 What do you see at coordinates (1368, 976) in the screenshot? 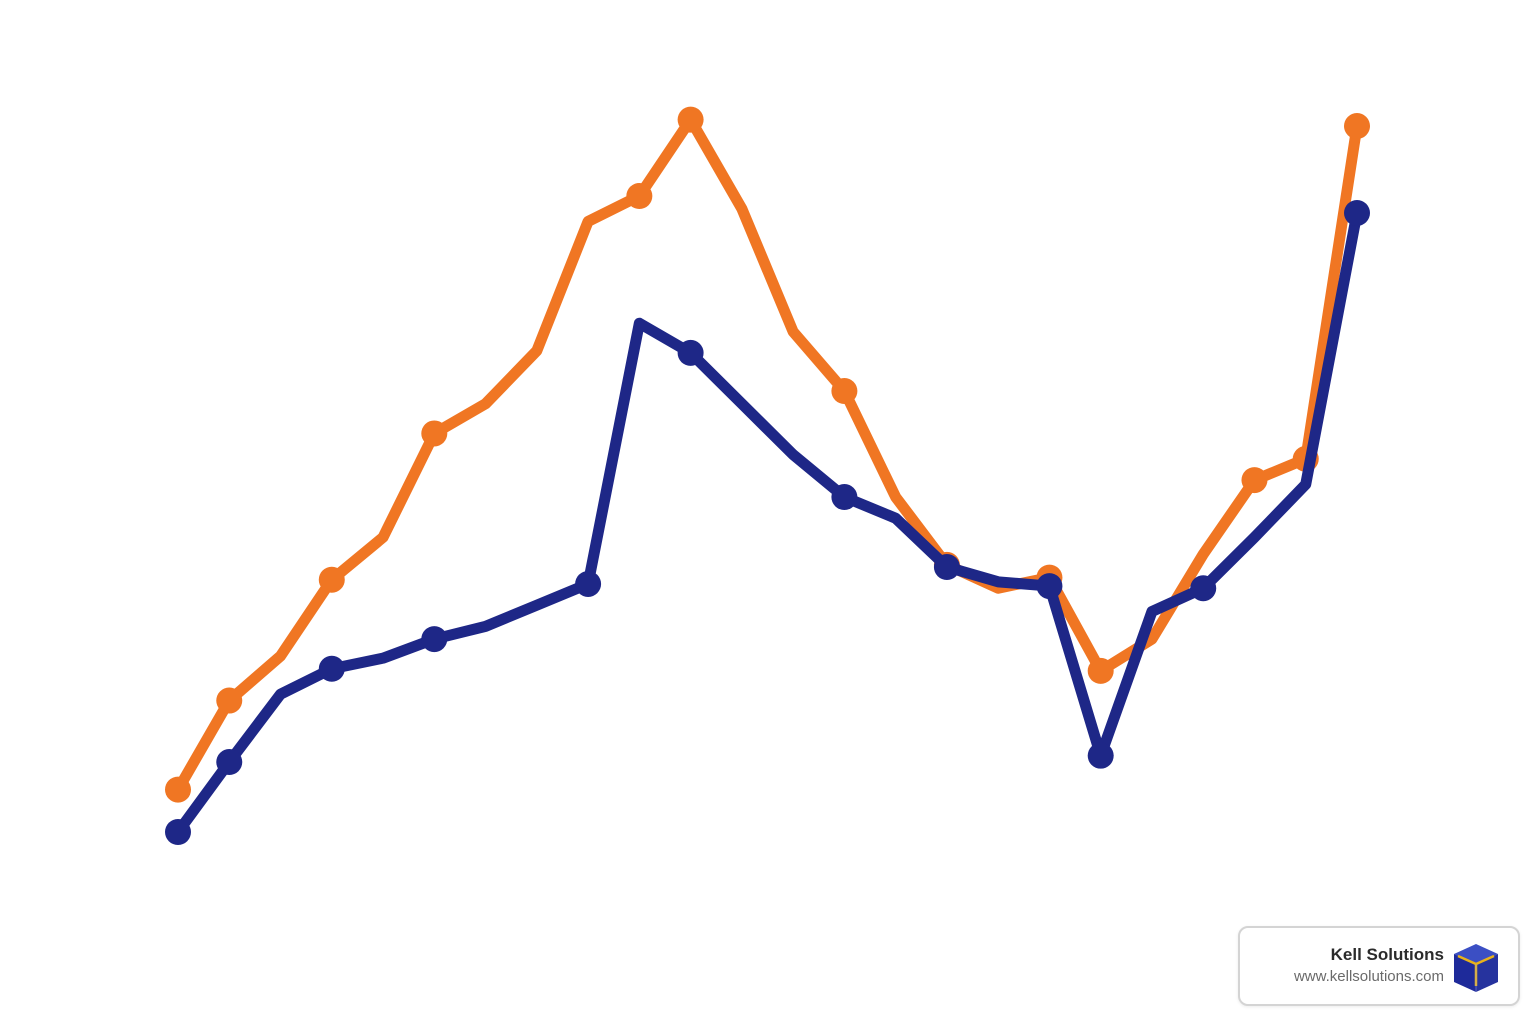
I see `brand-url: www.kellsolutions.com` at bounding box center [1368, 976].